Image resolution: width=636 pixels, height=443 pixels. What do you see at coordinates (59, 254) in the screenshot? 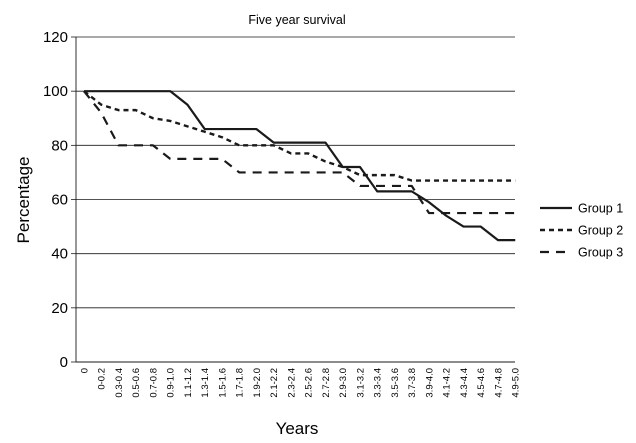
I see `y-tick-label-40: 40` at bounding box center [59, 254].